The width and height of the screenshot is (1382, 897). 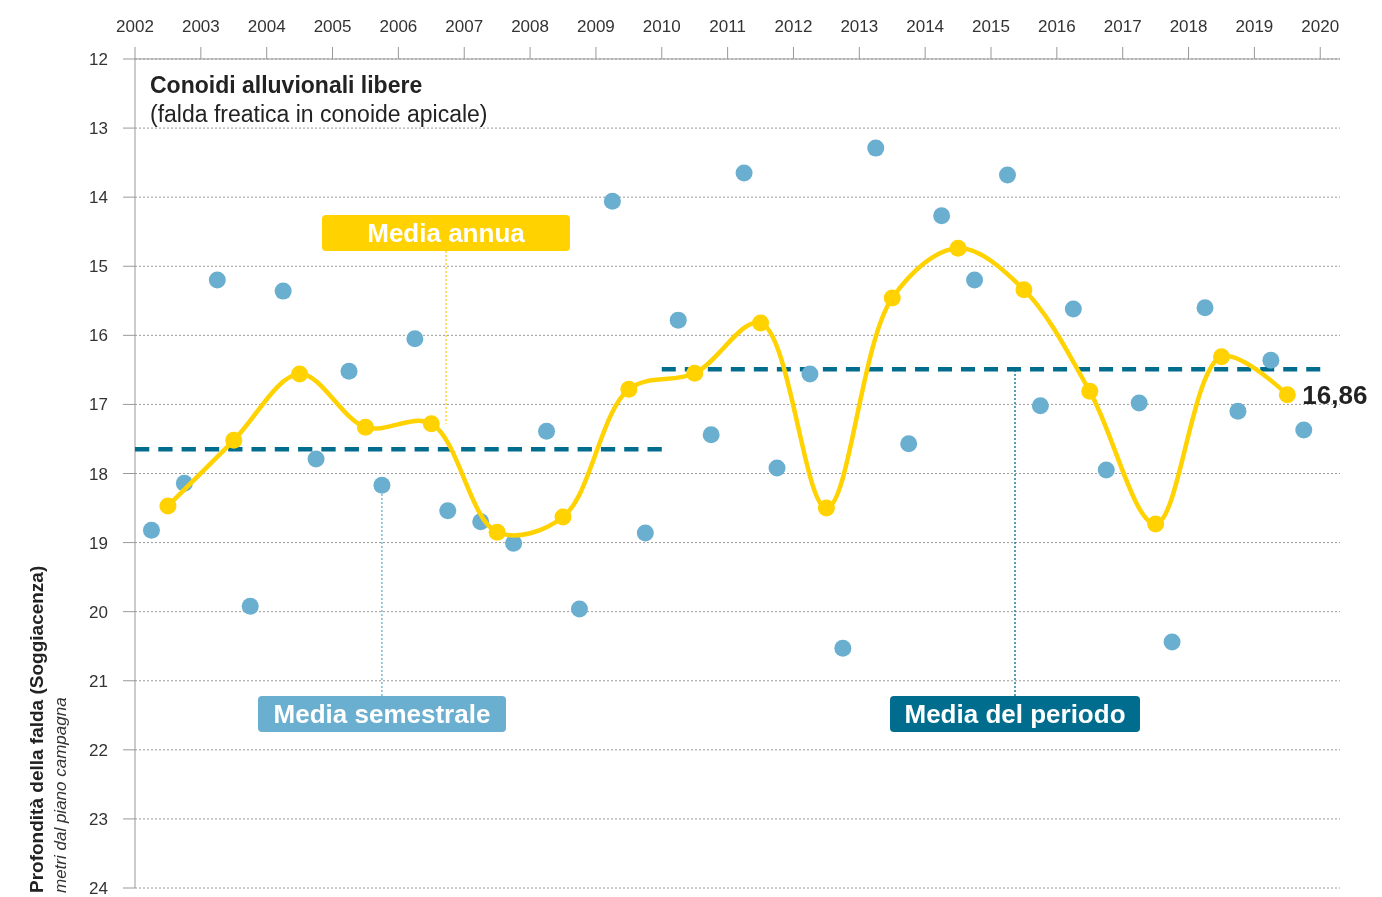 I want to click on x-tick-label: 2014, so click(x=925, y=26).